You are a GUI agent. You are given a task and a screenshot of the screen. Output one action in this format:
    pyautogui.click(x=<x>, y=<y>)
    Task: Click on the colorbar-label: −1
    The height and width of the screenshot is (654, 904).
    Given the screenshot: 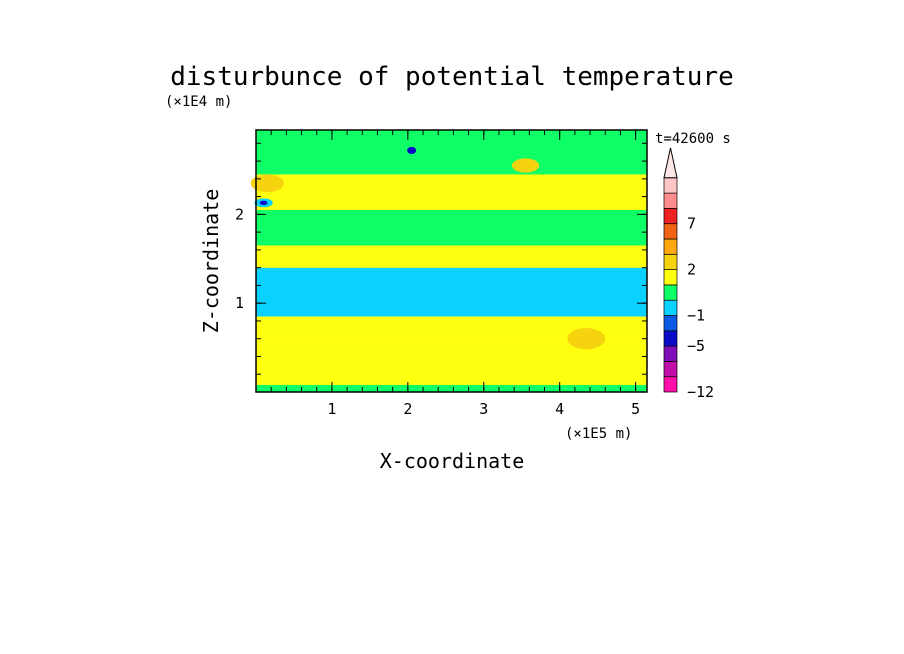 What is the action you would take?
    pyautogui.click(x=696, y=316)
    